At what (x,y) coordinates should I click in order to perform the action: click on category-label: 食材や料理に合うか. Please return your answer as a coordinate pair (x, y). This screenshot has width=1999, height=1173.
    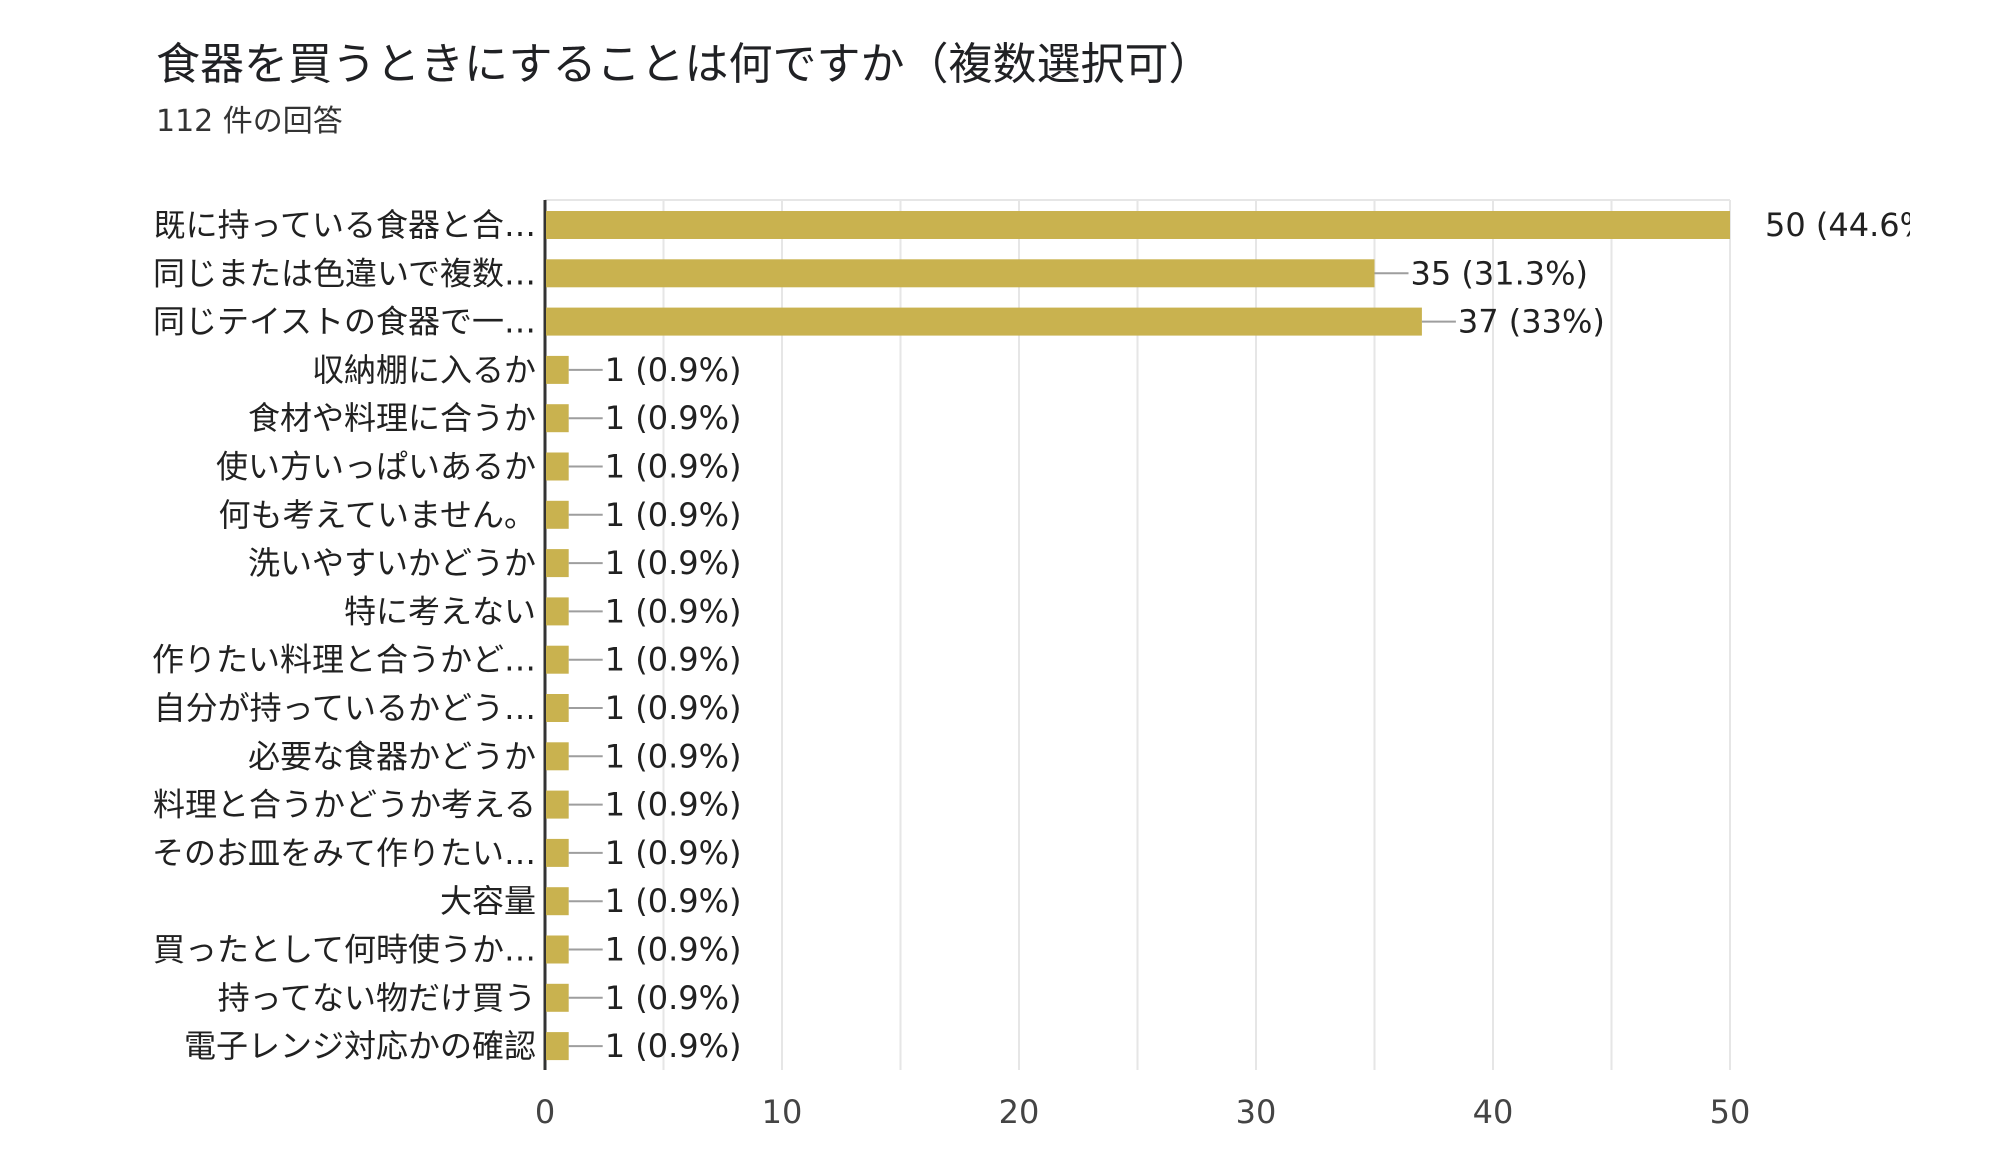
    Looking at the image, I should click on (392, 418).